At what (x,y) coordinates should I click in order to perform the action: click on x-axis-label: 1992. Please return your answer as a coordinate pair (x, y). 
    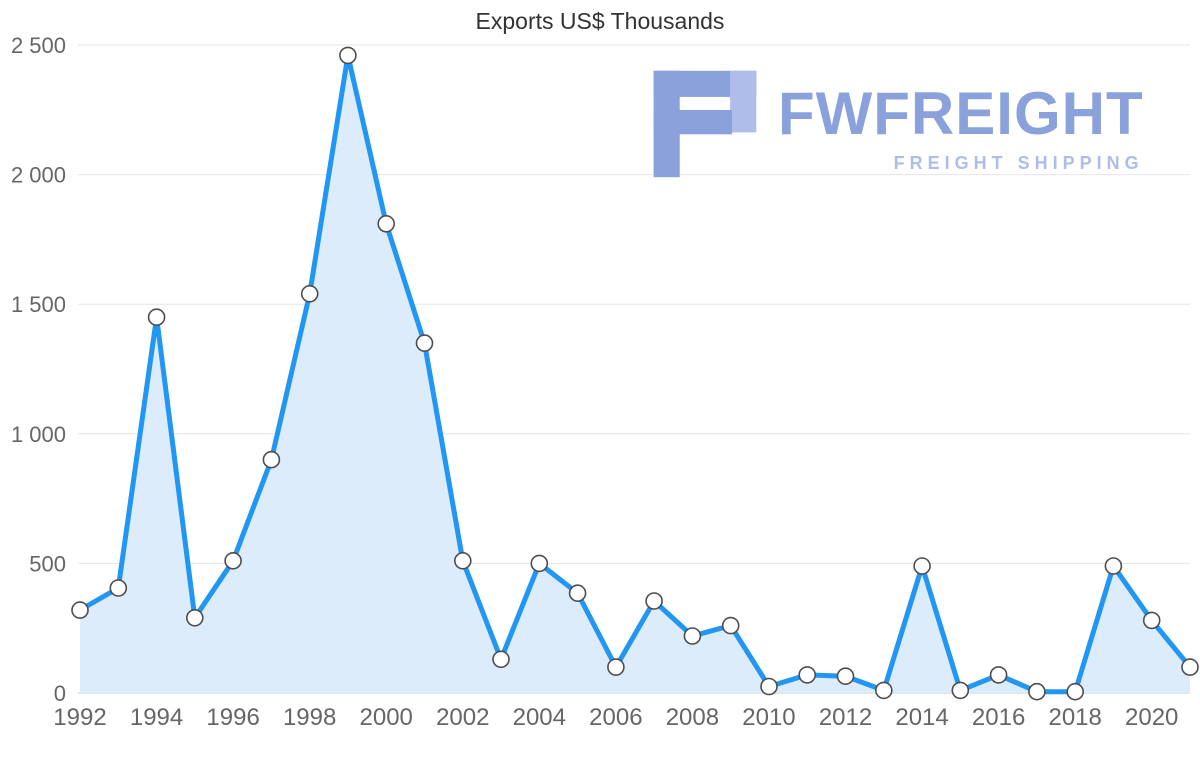
    Looking at the image, I should click on (79, 717).